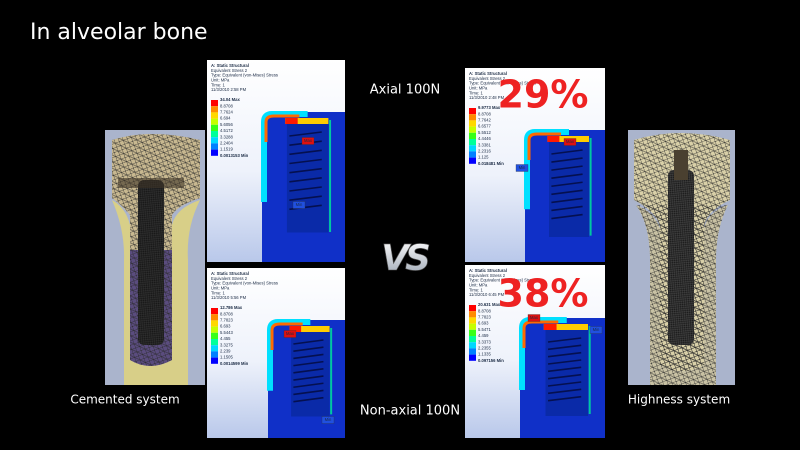 This screenshot has width=800, height=450. Describe the element at coordinates (484, 317) in the screenshot. I see `legend-value: 7.7823` at that location.